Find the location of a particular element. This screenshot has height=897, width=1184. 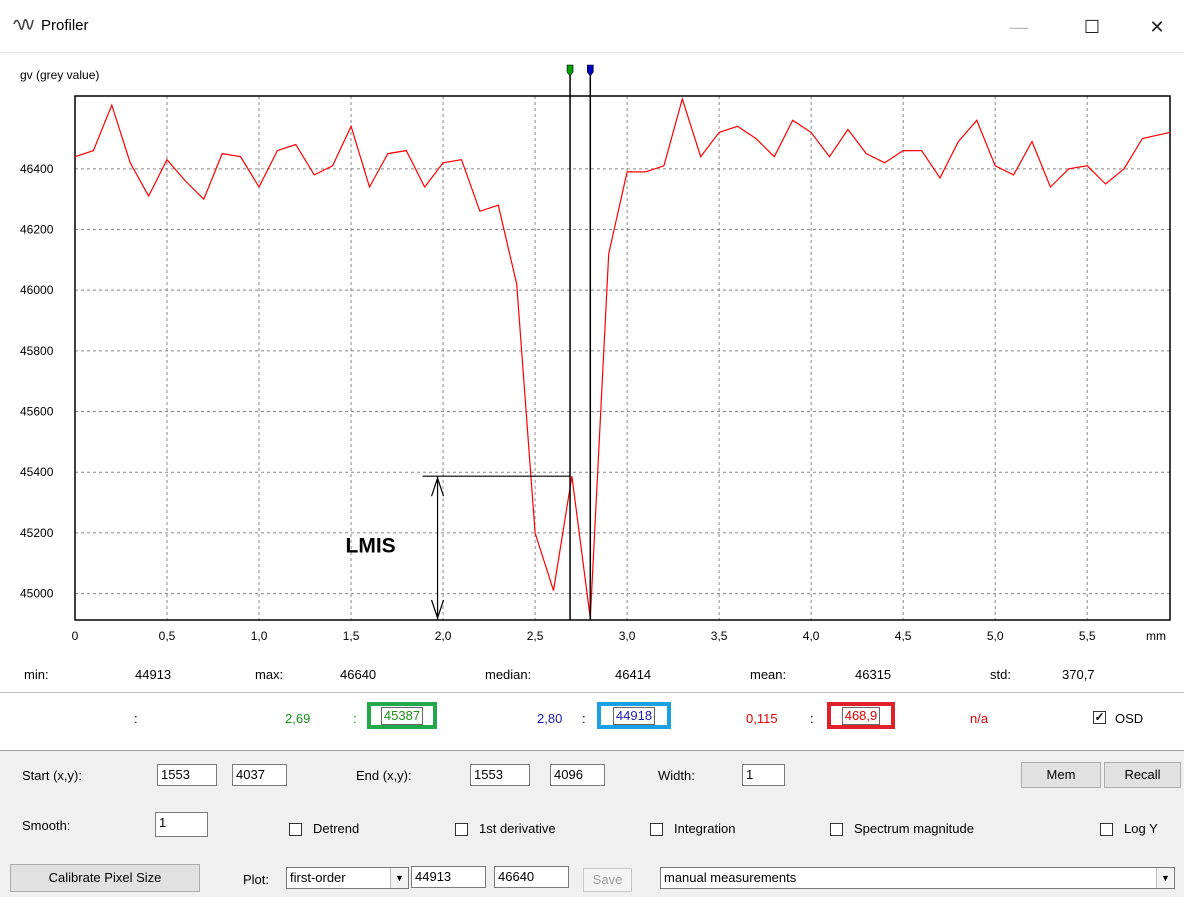

plot-min-input: 44913 is located at coordinates (448, 877).